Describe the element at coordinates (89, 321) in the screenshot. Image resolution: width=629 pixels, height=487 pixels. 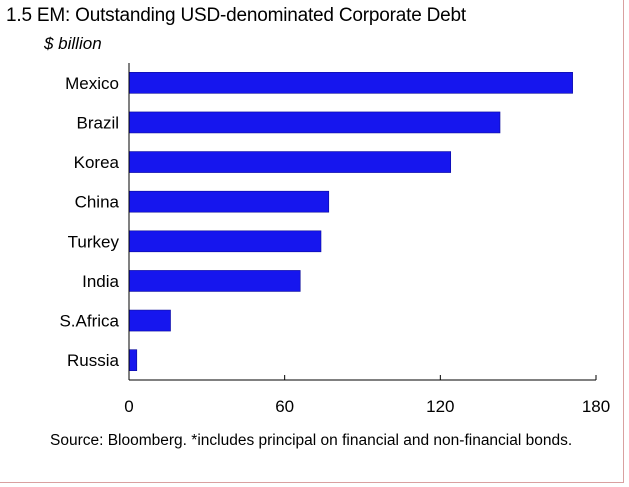
I see `category-label: S.Africa` at that location.